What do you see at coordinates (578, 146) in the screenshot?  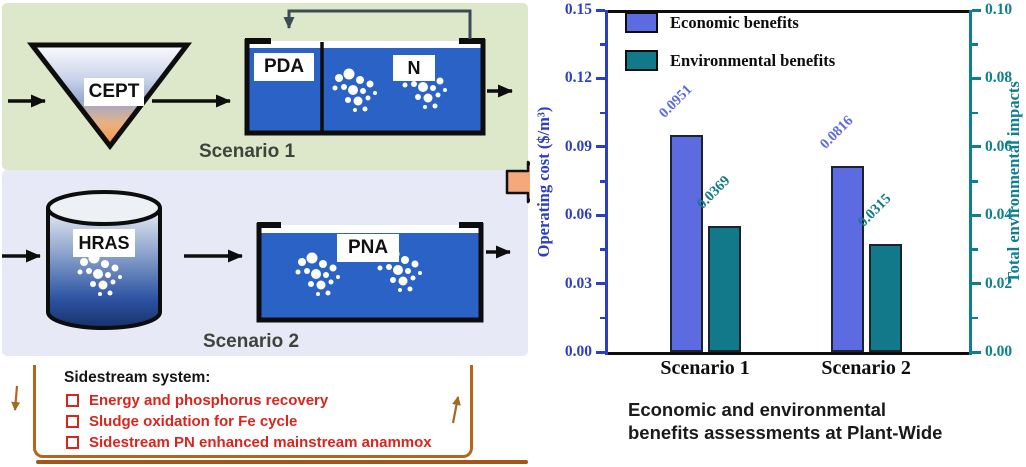 I see `left-axis-tick-label: 0.09` at bounding box center [578, 146].